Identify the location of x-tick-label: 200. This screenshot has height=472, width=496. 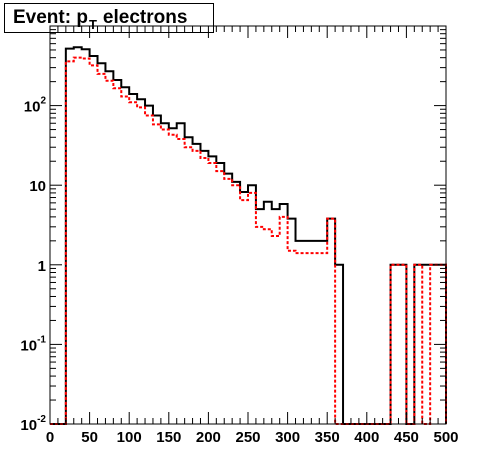
(208, 437).